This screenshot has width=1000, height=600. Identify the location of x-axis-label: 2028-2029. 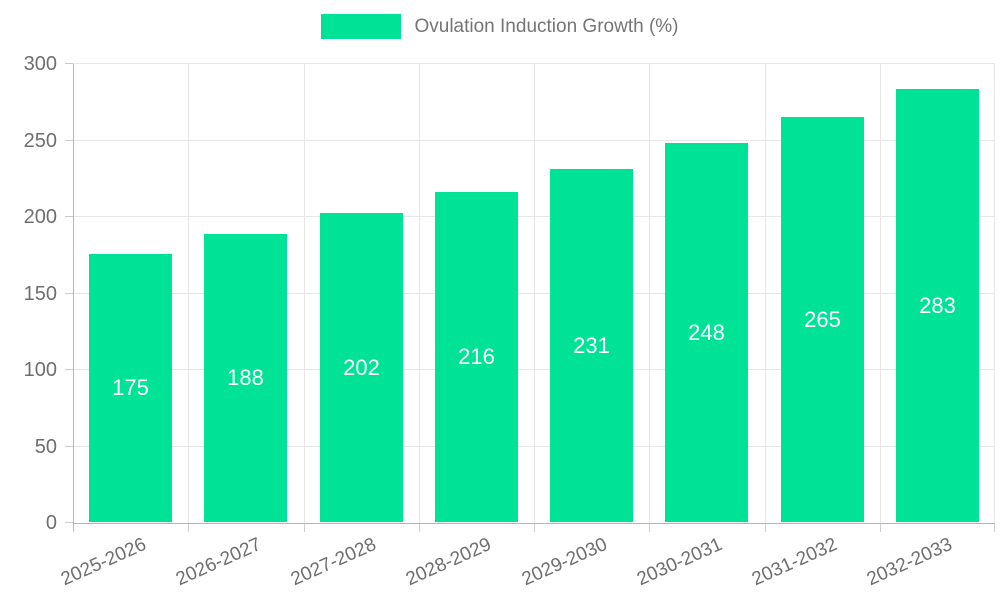
(448, 562).